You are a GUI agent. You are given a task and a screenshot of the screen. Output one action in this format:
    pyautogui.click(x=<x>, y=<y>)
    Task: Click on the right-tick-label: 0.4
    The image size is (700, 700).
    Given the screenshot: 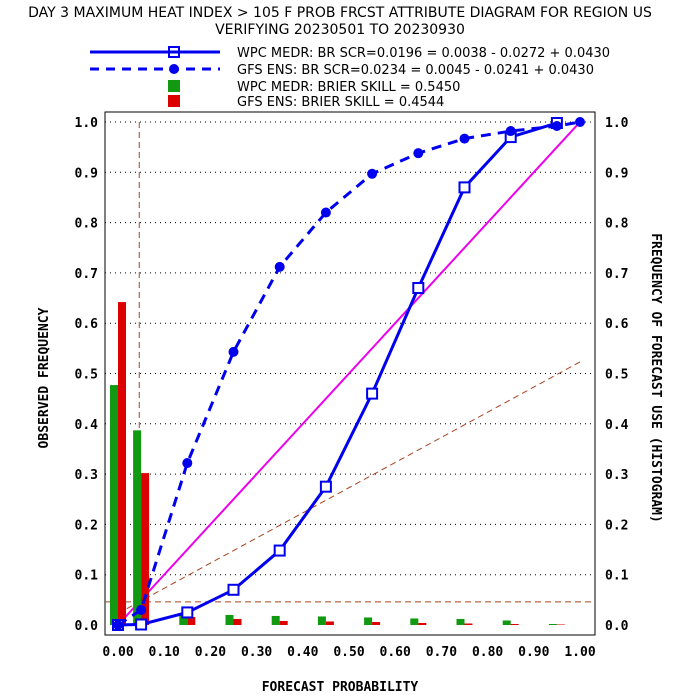 What is the action you would take?
    pyautogui.click(x=617, y=425)
    